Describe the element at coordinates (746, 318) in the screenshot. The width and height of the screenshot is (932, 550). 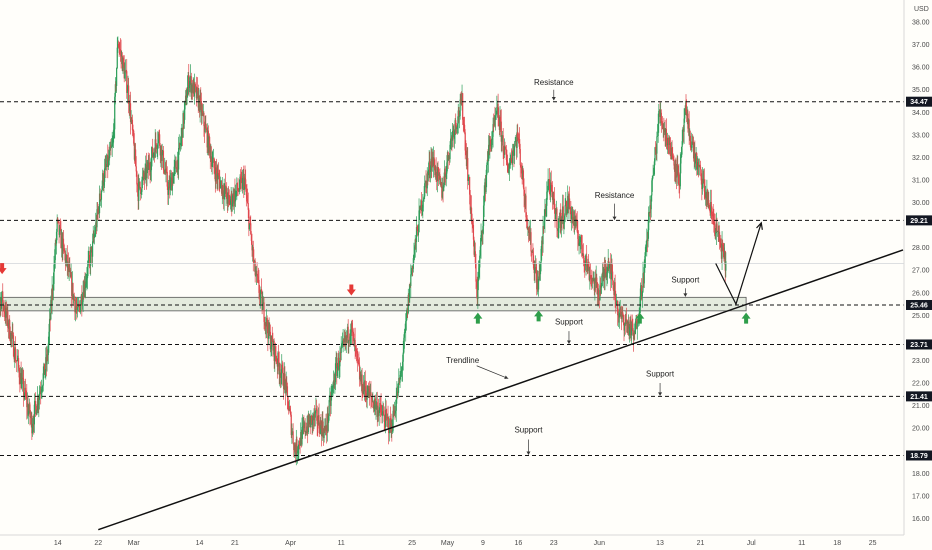
I see `up-arrow-icon` at that location.